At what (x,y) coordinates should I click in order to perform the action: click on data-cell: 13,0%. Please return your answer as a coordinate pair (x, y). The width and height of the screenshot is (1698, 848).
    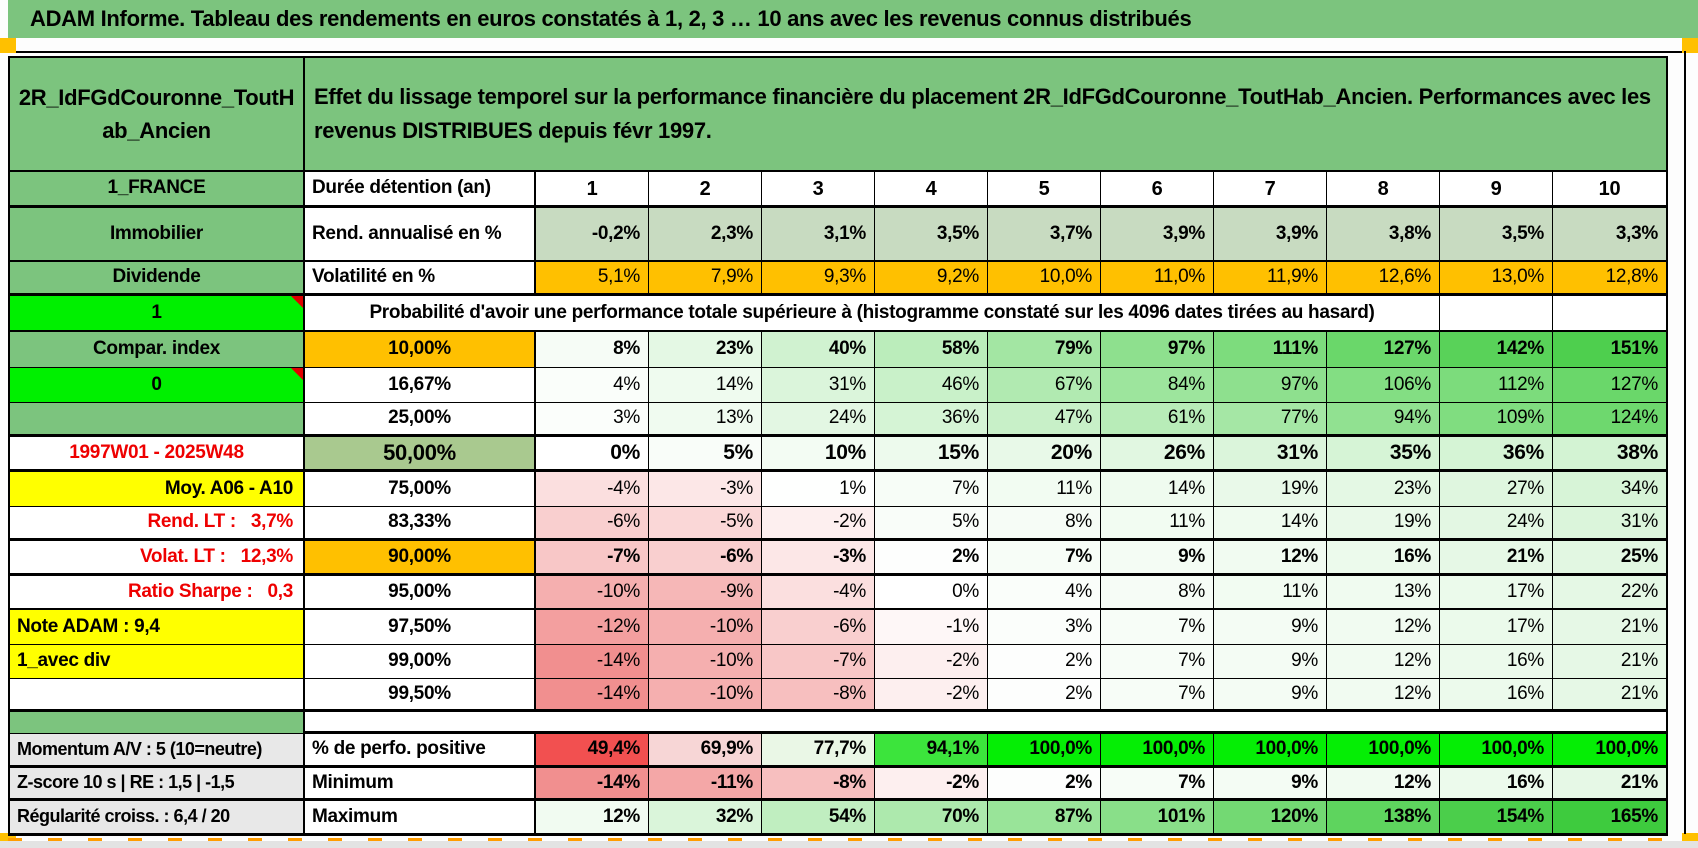
    Looking at the image, I should click on (1496, 279).